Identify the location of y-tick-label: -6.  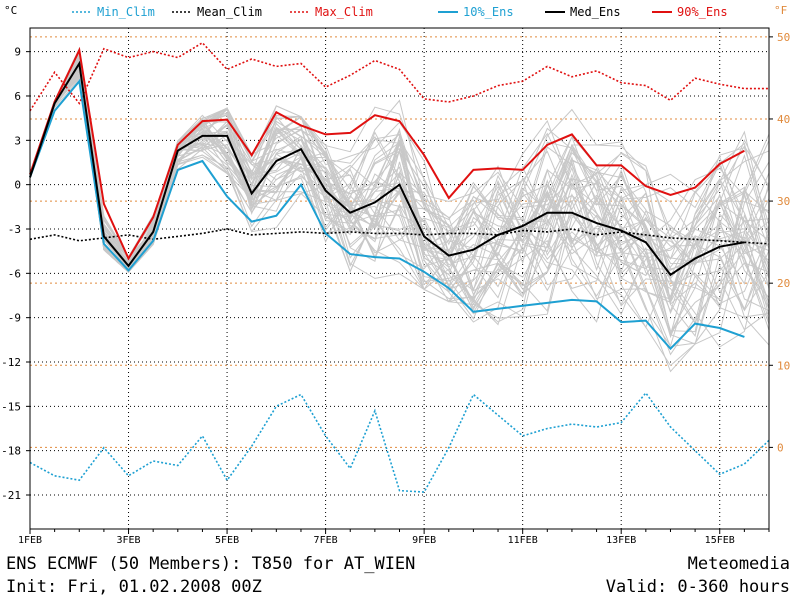
(14, 273).